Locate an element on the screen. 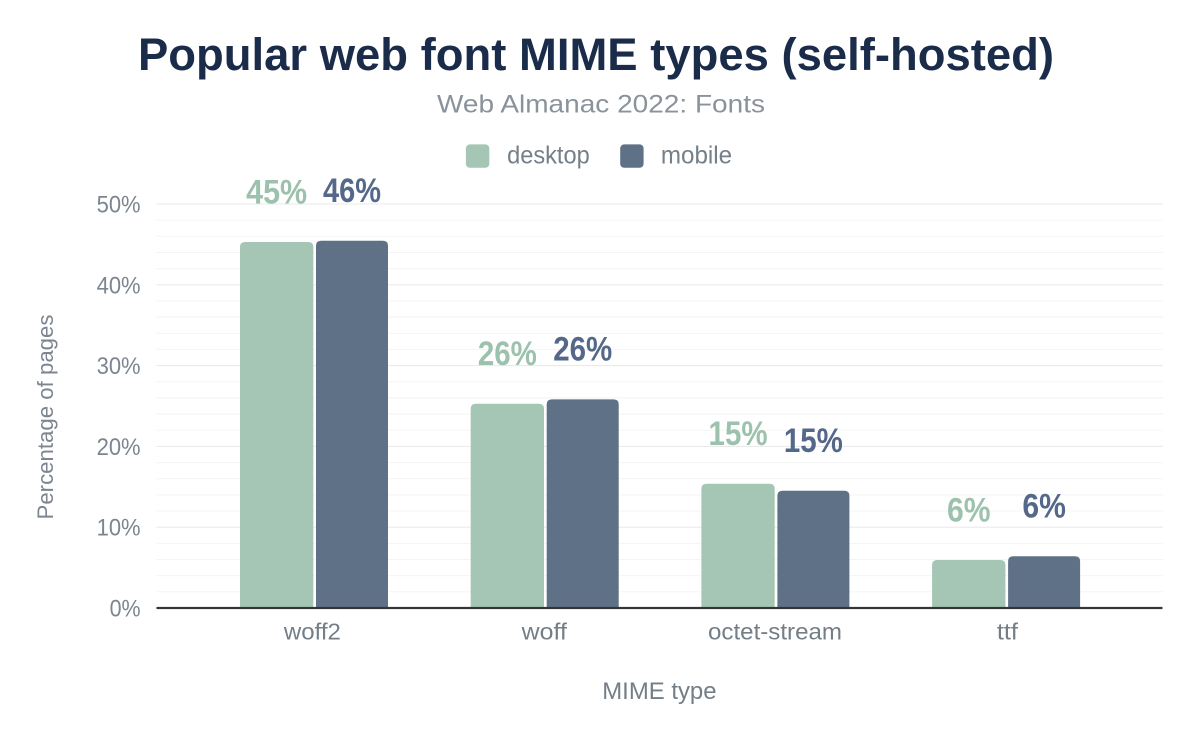  svg-text: desktop is located at coordinates (548, 155).